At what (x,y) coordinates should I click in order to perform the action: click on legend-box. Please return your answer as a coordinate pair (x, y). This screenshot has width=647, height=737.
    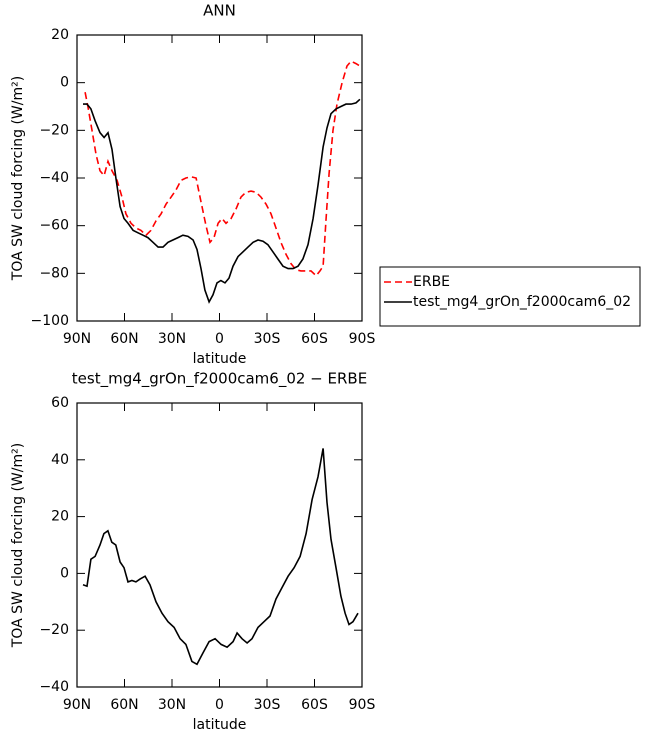
    Looking at the image, I should click on (510, 296).